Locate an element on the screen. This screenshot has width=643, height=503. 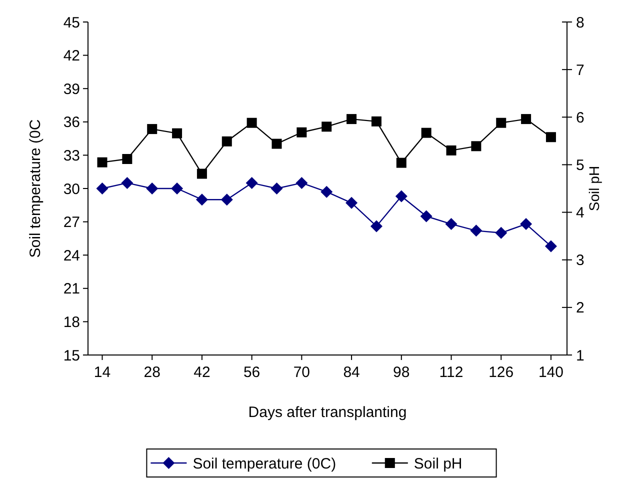
x-tick-label: 140 is located at coordinates (551, 372).